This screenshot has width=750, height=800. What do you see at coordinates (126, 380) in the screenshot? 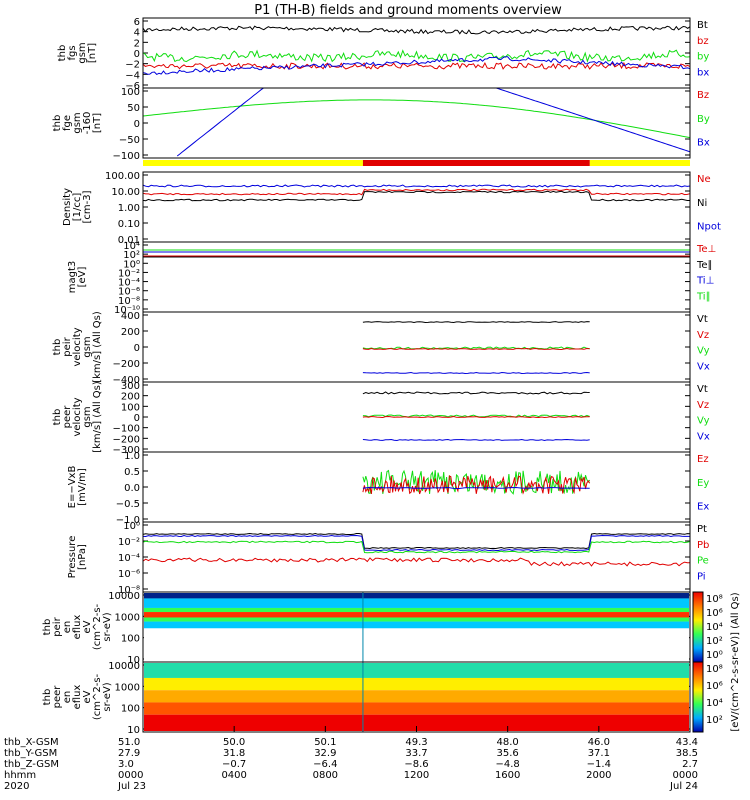
I see `y-tick-label: −400` at bounding box center [126, 380].